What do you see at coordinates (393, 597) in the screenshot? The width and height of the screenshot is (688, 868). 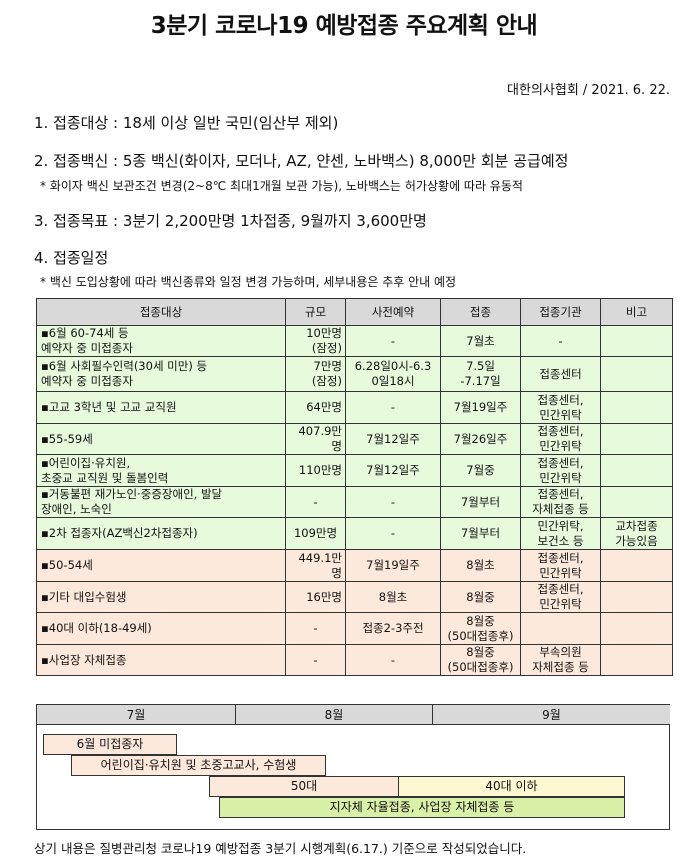 I see `reservation-cell: 8월초` at bounding box center [393, 597].